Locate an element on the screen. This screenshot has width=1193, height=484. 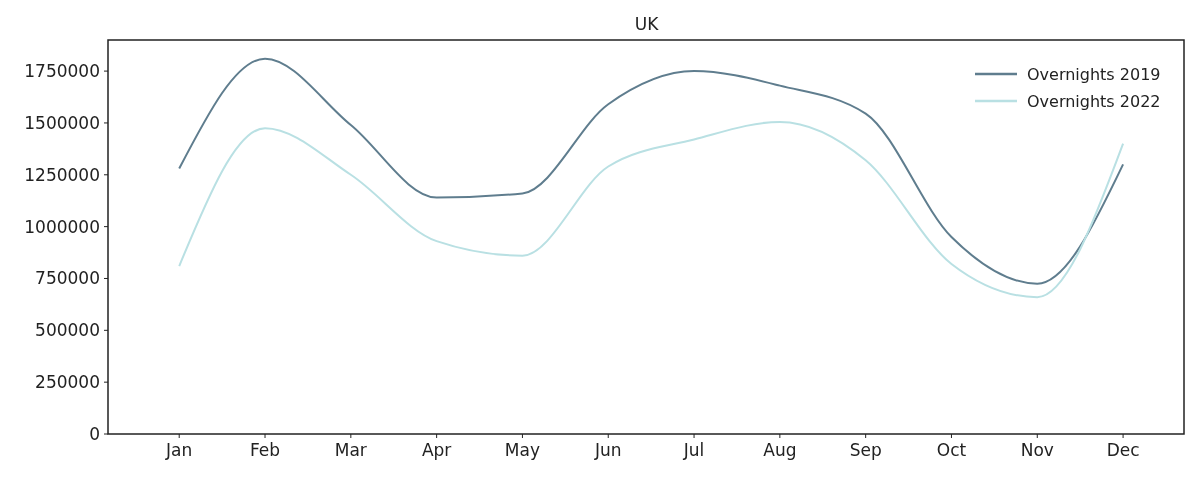
x-tick-label: Aug is located at coordinates (780, 450).